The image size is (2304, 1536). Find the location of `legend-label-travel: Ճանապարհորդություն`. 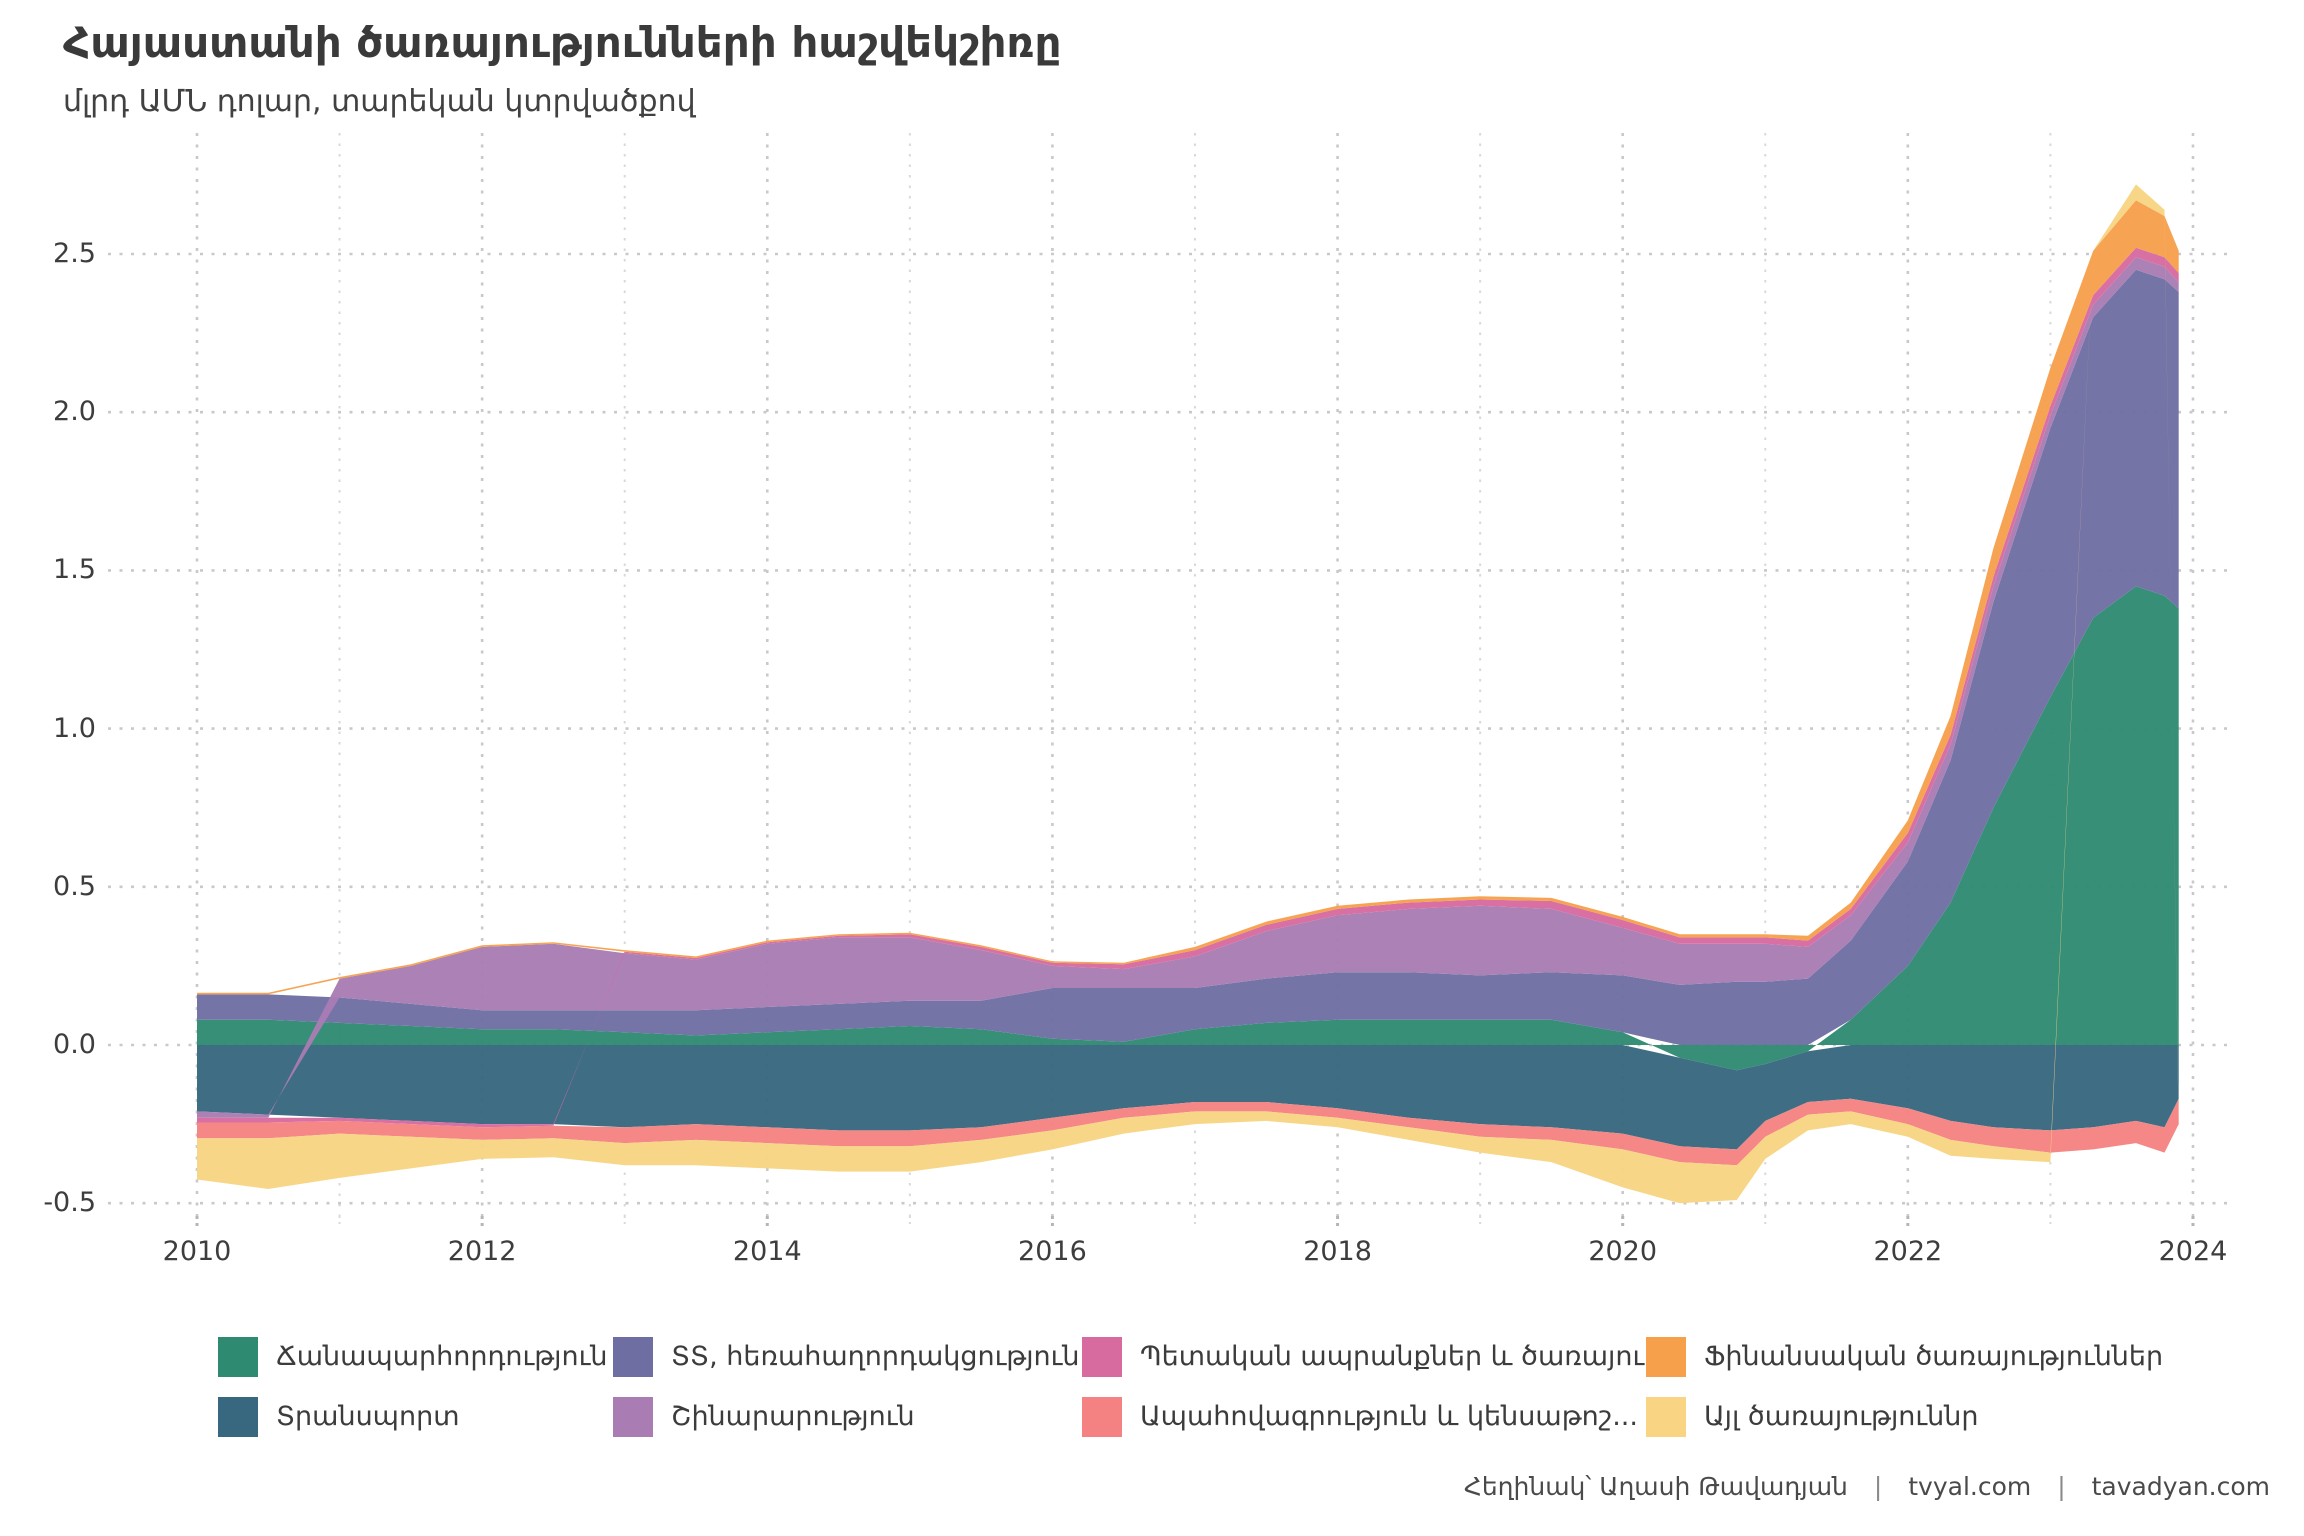

legend-label-travel: Ճանապարհորդություն is located at coordinates (442, 1356).